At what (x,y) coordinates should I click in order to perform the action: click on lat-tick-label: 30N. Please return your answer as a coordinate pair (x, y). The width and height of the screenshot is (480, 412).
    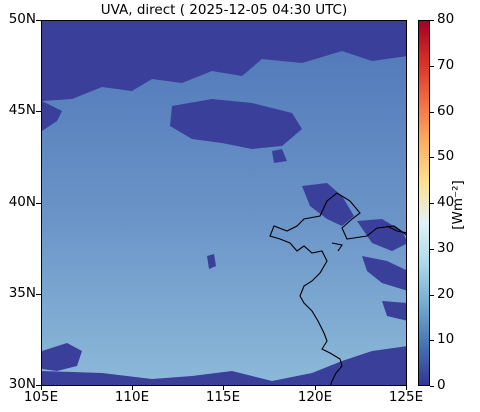
    Looking at the image, I should click on (22, 384).